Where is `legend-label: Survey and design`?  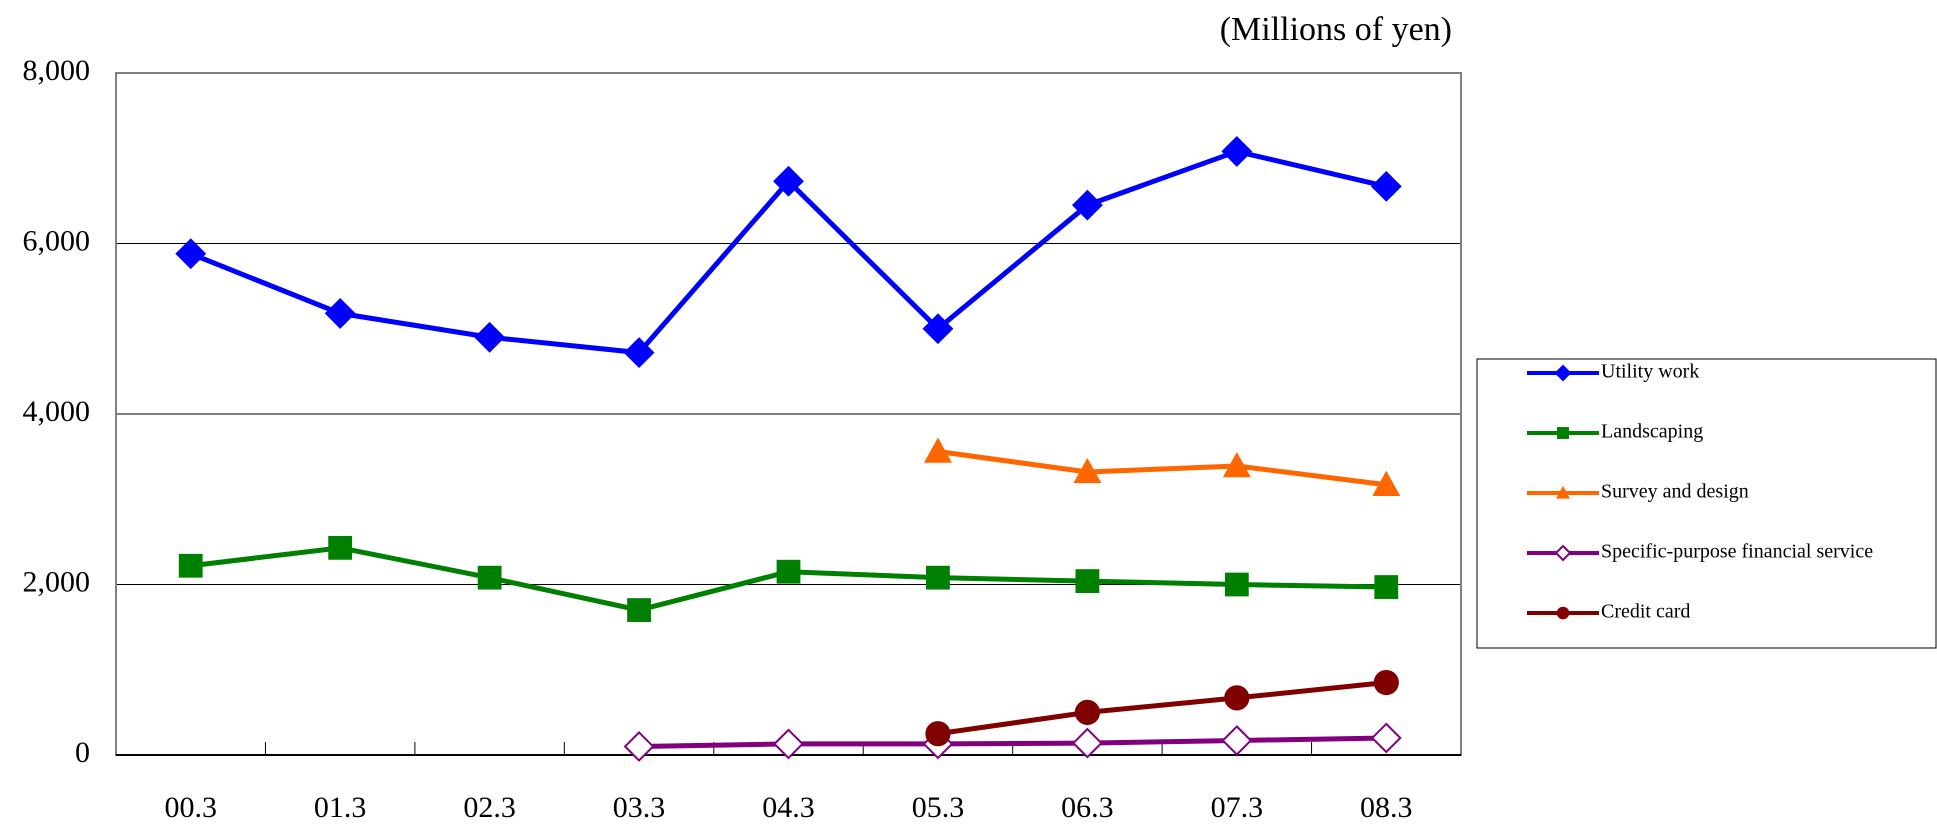 legend-label: Survey and design is located at coordinates (1675, 492).